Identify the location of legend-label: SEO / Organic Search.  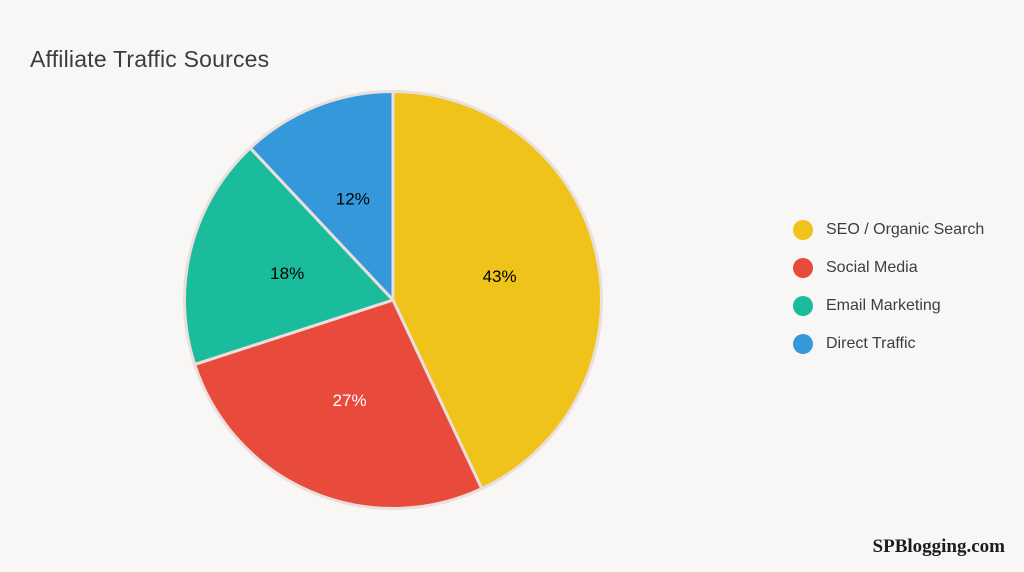
(905, 229).